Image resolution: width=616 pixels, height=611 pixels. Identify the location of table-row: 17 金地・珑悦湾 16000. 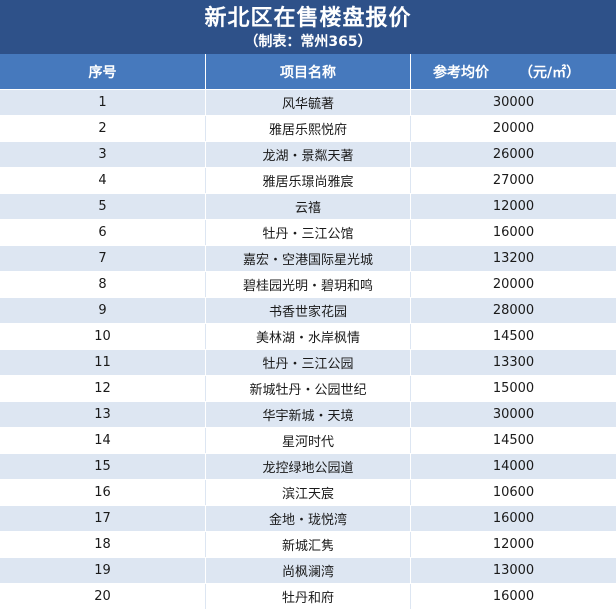
(308, 519).